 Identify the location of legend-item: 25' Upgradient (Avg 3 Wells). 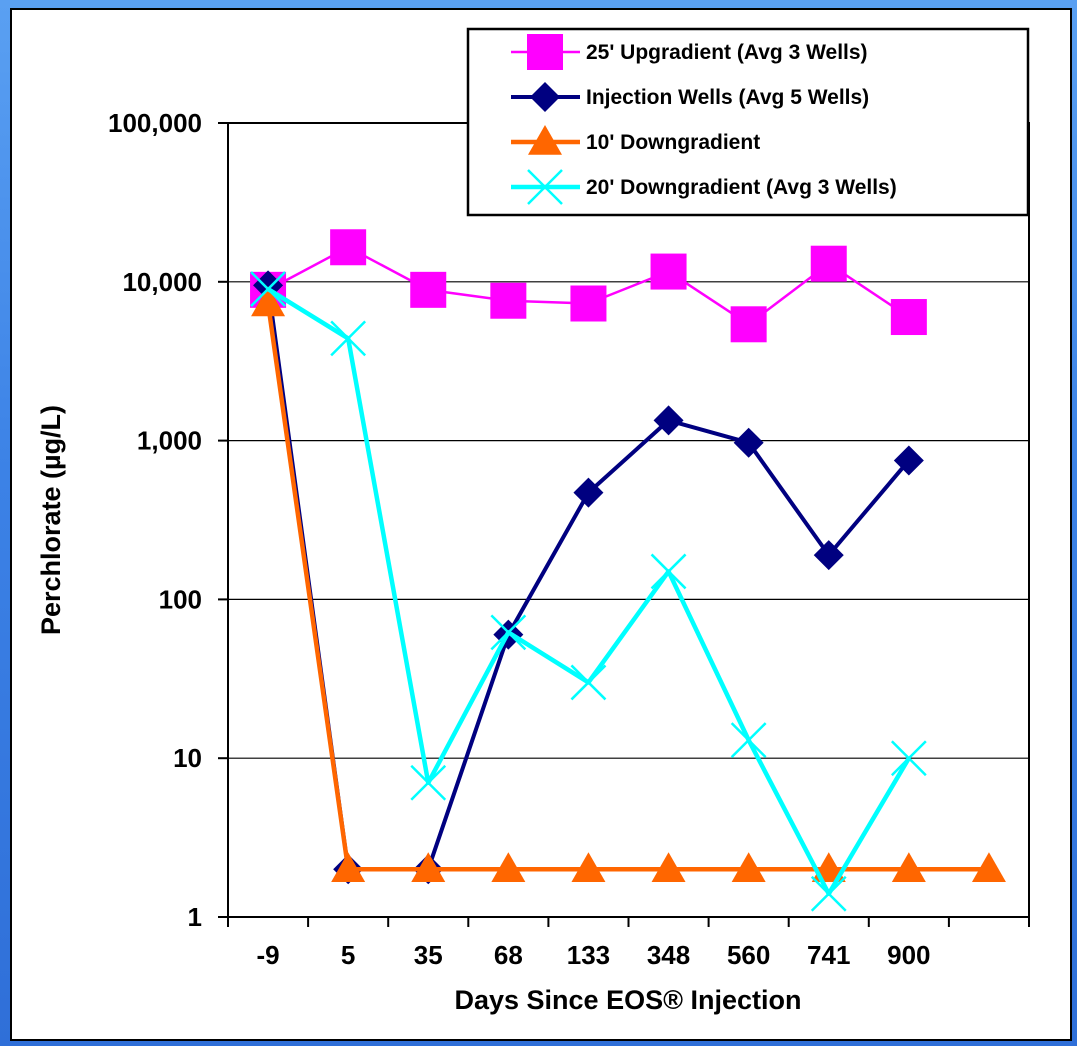
(689, 52).